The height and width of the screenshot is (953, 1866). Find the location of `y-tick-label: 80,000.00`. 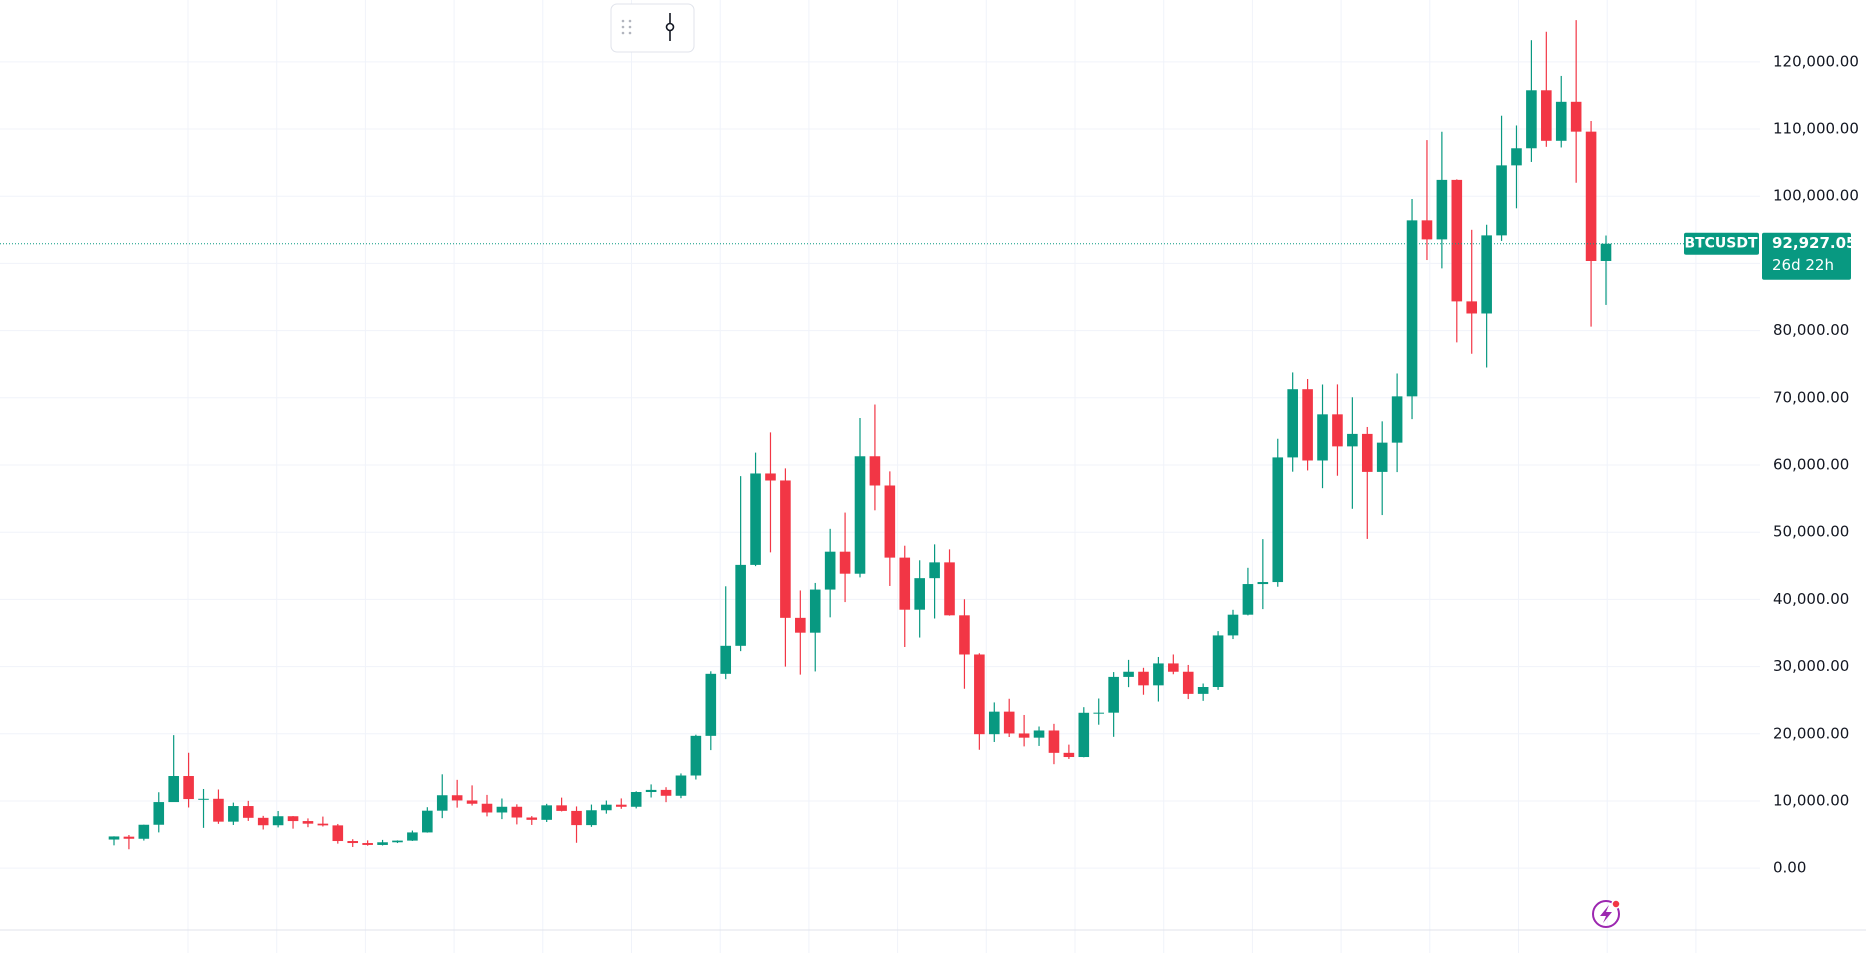

y-tick-label: 80,000.00 is located at coordinates (1811, 330).